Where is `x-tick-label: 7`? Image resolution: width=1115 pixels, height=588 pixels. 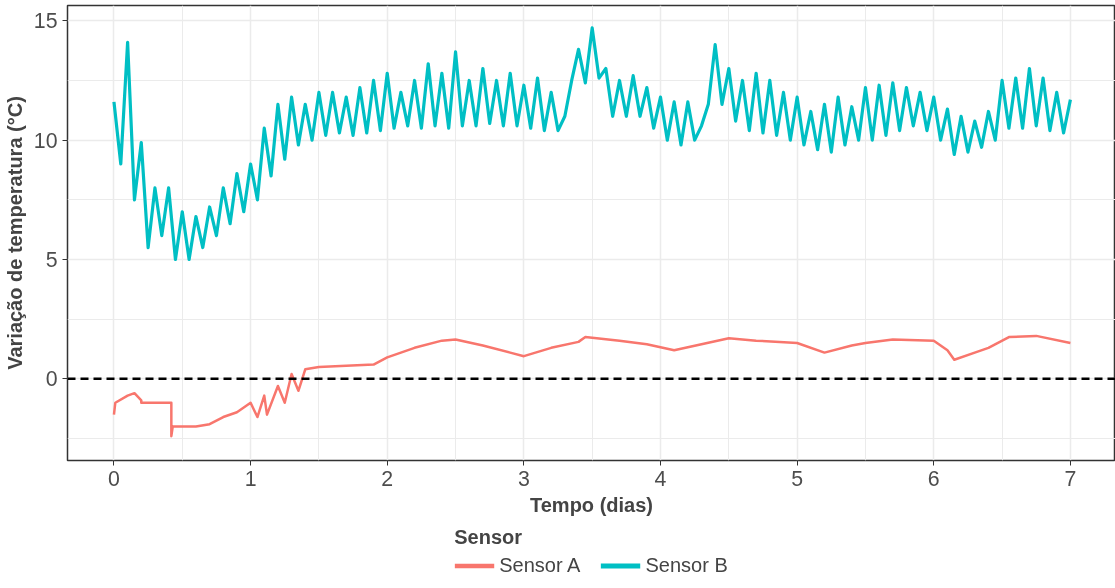 x-tick-label: 7 is located at coordinates (1070, 478).